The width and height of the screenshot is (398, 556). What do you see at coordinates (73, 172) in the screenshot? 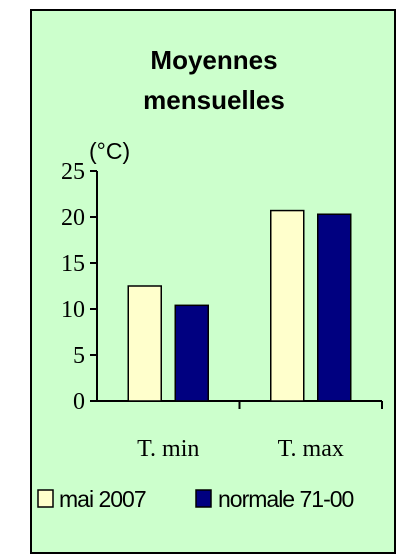
I see `y-tick-label: 25` at bounding box center [73, 172].